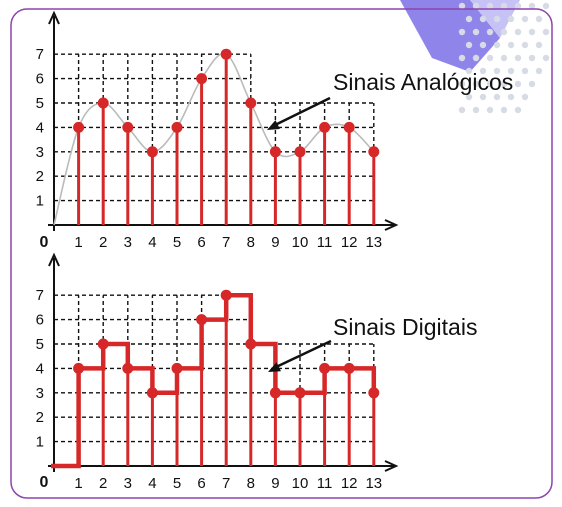 Image resolution: width=562 pixels, height=507 pixels. Describe the element at coordinates (40, 54) in the screenshot. I see `y-tick-label: 7` at that location.